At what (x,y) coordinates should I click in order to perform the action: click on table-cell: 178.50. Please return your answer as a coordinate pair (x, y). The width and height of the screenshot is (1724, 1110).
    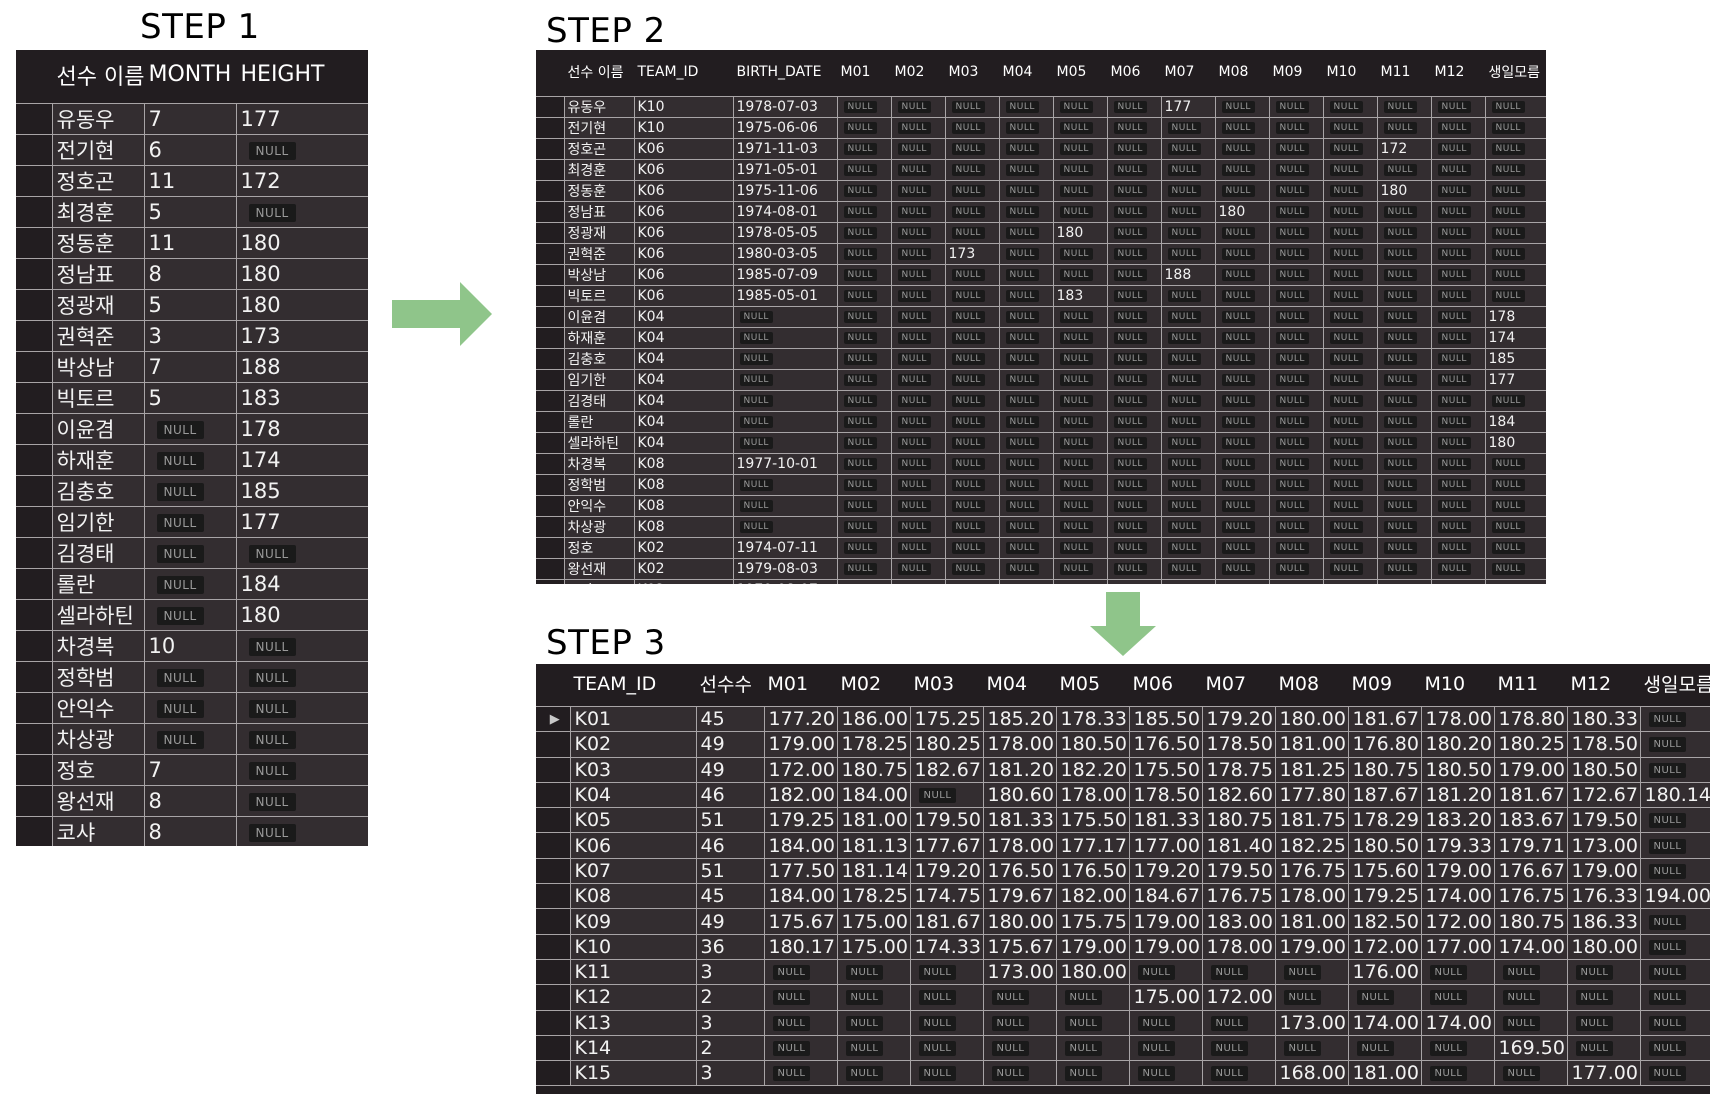
    Looking at the image, I should click on (1165, 795).